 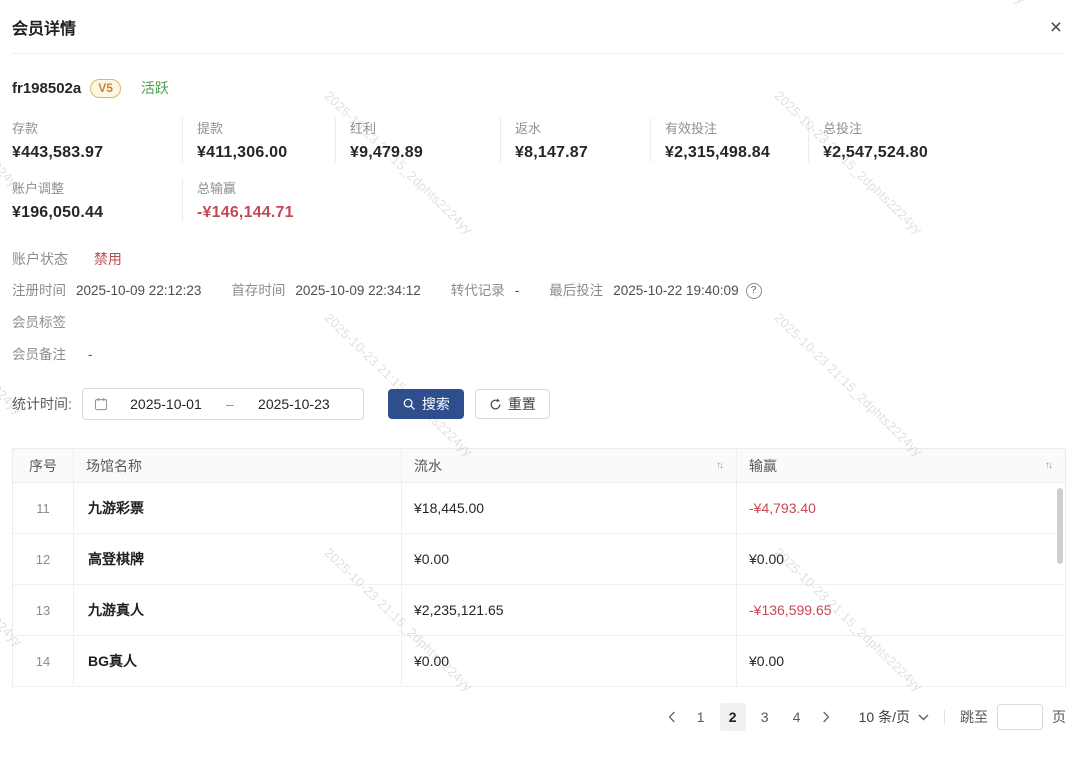 What do you see at coordinates (539, 610) in the screenshot?
I see `table-row: 13 九游真人 ¥2,235,121.65 -¥136,599.65` at bounding box center [539, 610].